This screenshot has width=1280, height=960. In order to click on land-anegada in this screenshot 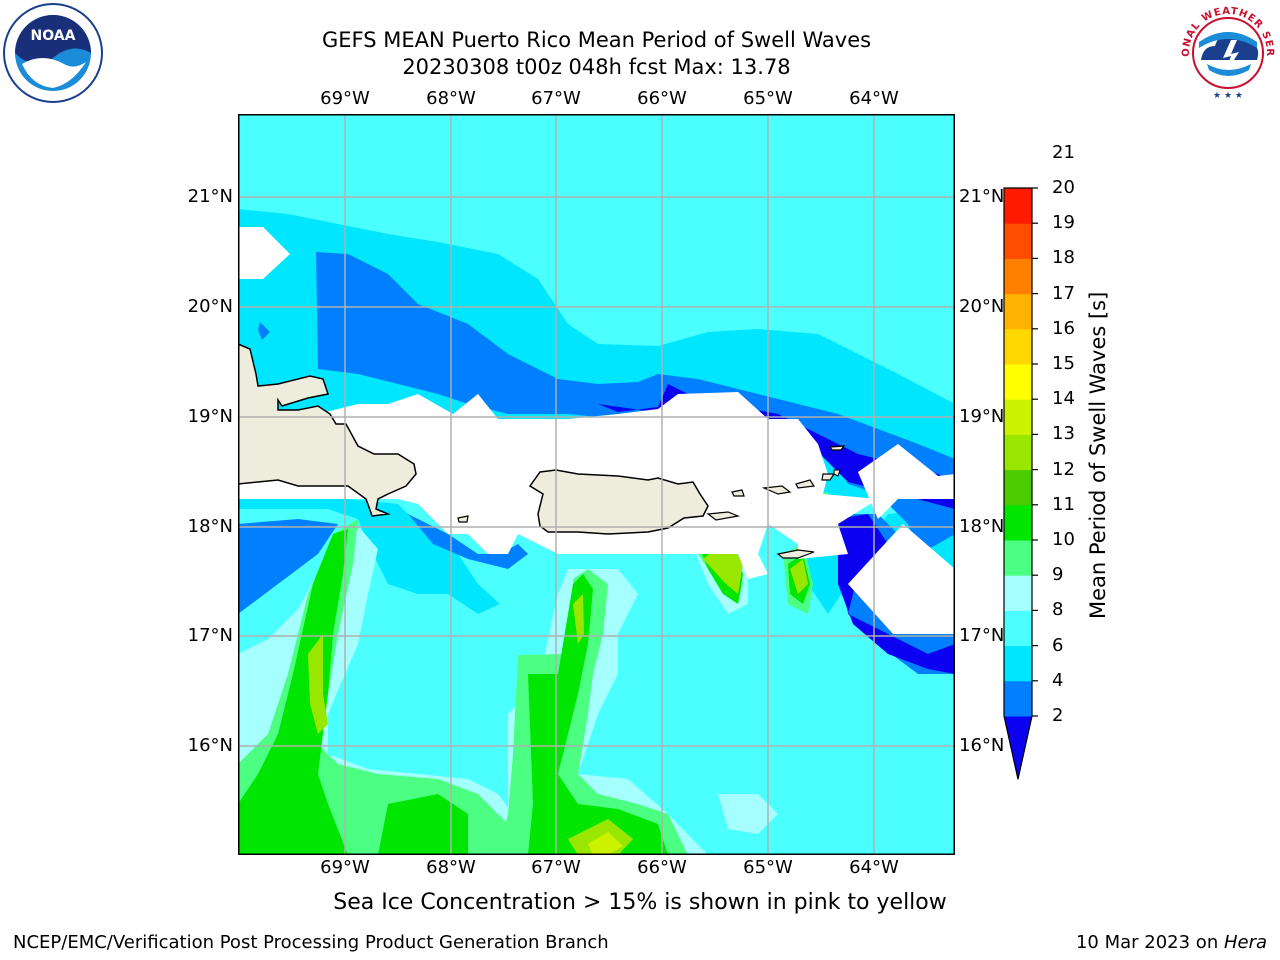, I will do `click(837, 448)`.